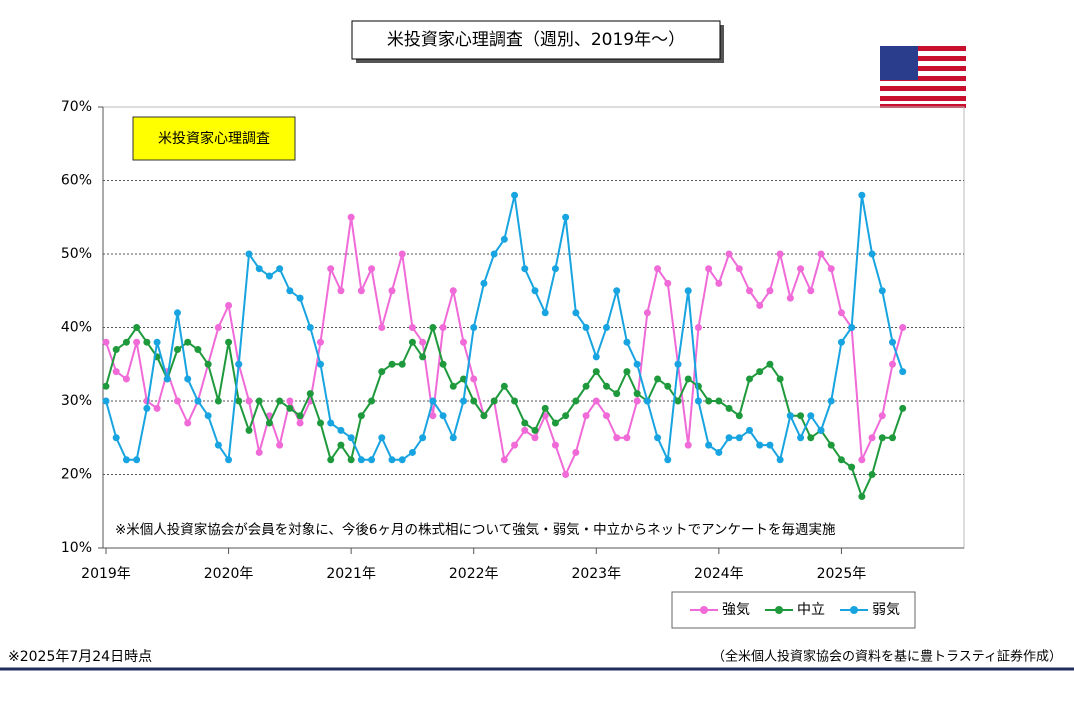 Image resolution: width=1074 pixels, height=707 pixels. I want to click on x-tick-label: 2021年, so click(351, 574).